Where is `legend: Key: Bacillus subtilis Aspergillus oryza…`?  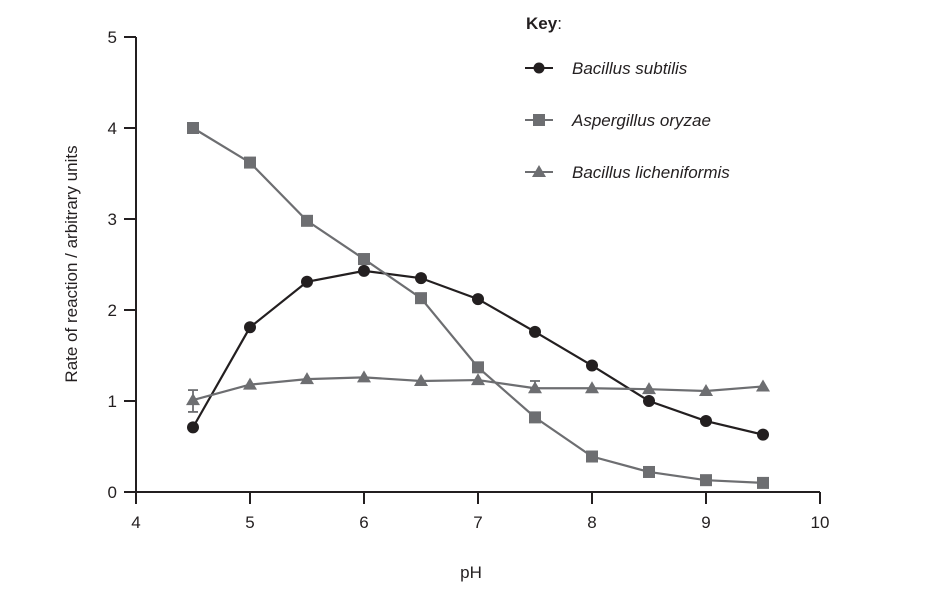 legend: Key: Bacillus subtilis Aspergillus oryza… is located at coordinates (627, 98).